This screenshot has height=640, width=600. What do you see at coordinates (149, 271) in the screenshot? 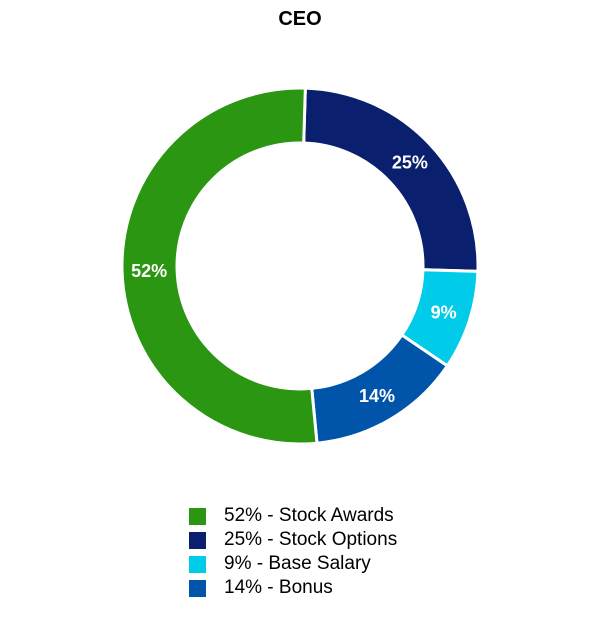
I see `slice-label-3: 52%` at bounding box center [149, 271].